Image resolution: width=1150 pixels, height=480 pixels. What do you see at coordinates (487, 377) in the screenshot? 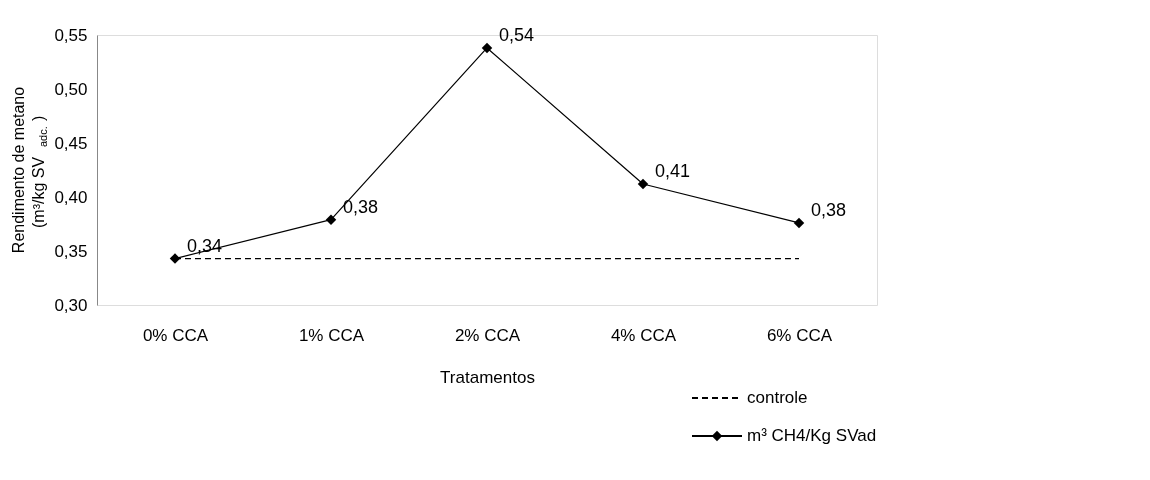
I see `x-axis-title: Tratamentos` at bounding box center [487, 377].